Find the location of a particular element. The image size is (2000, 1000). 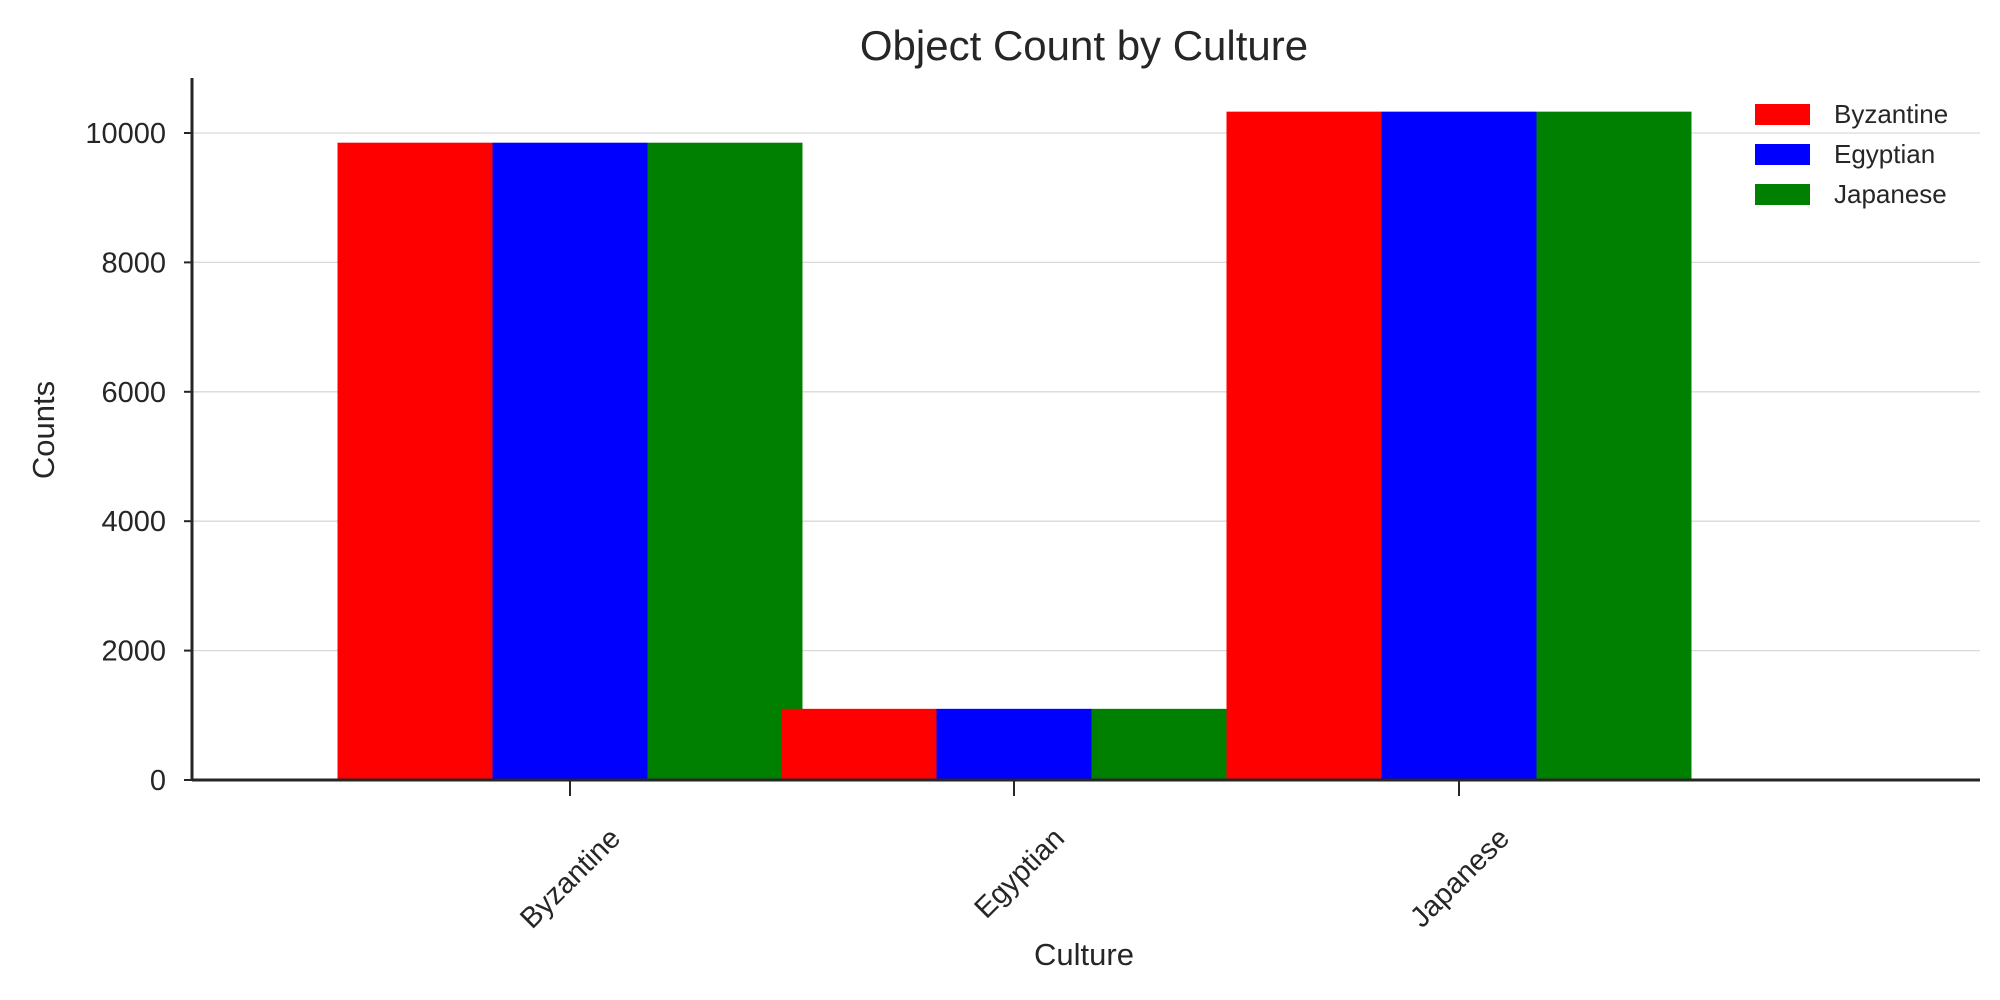

bar-byzantine-egyptian is located at coordinates (570, 461).